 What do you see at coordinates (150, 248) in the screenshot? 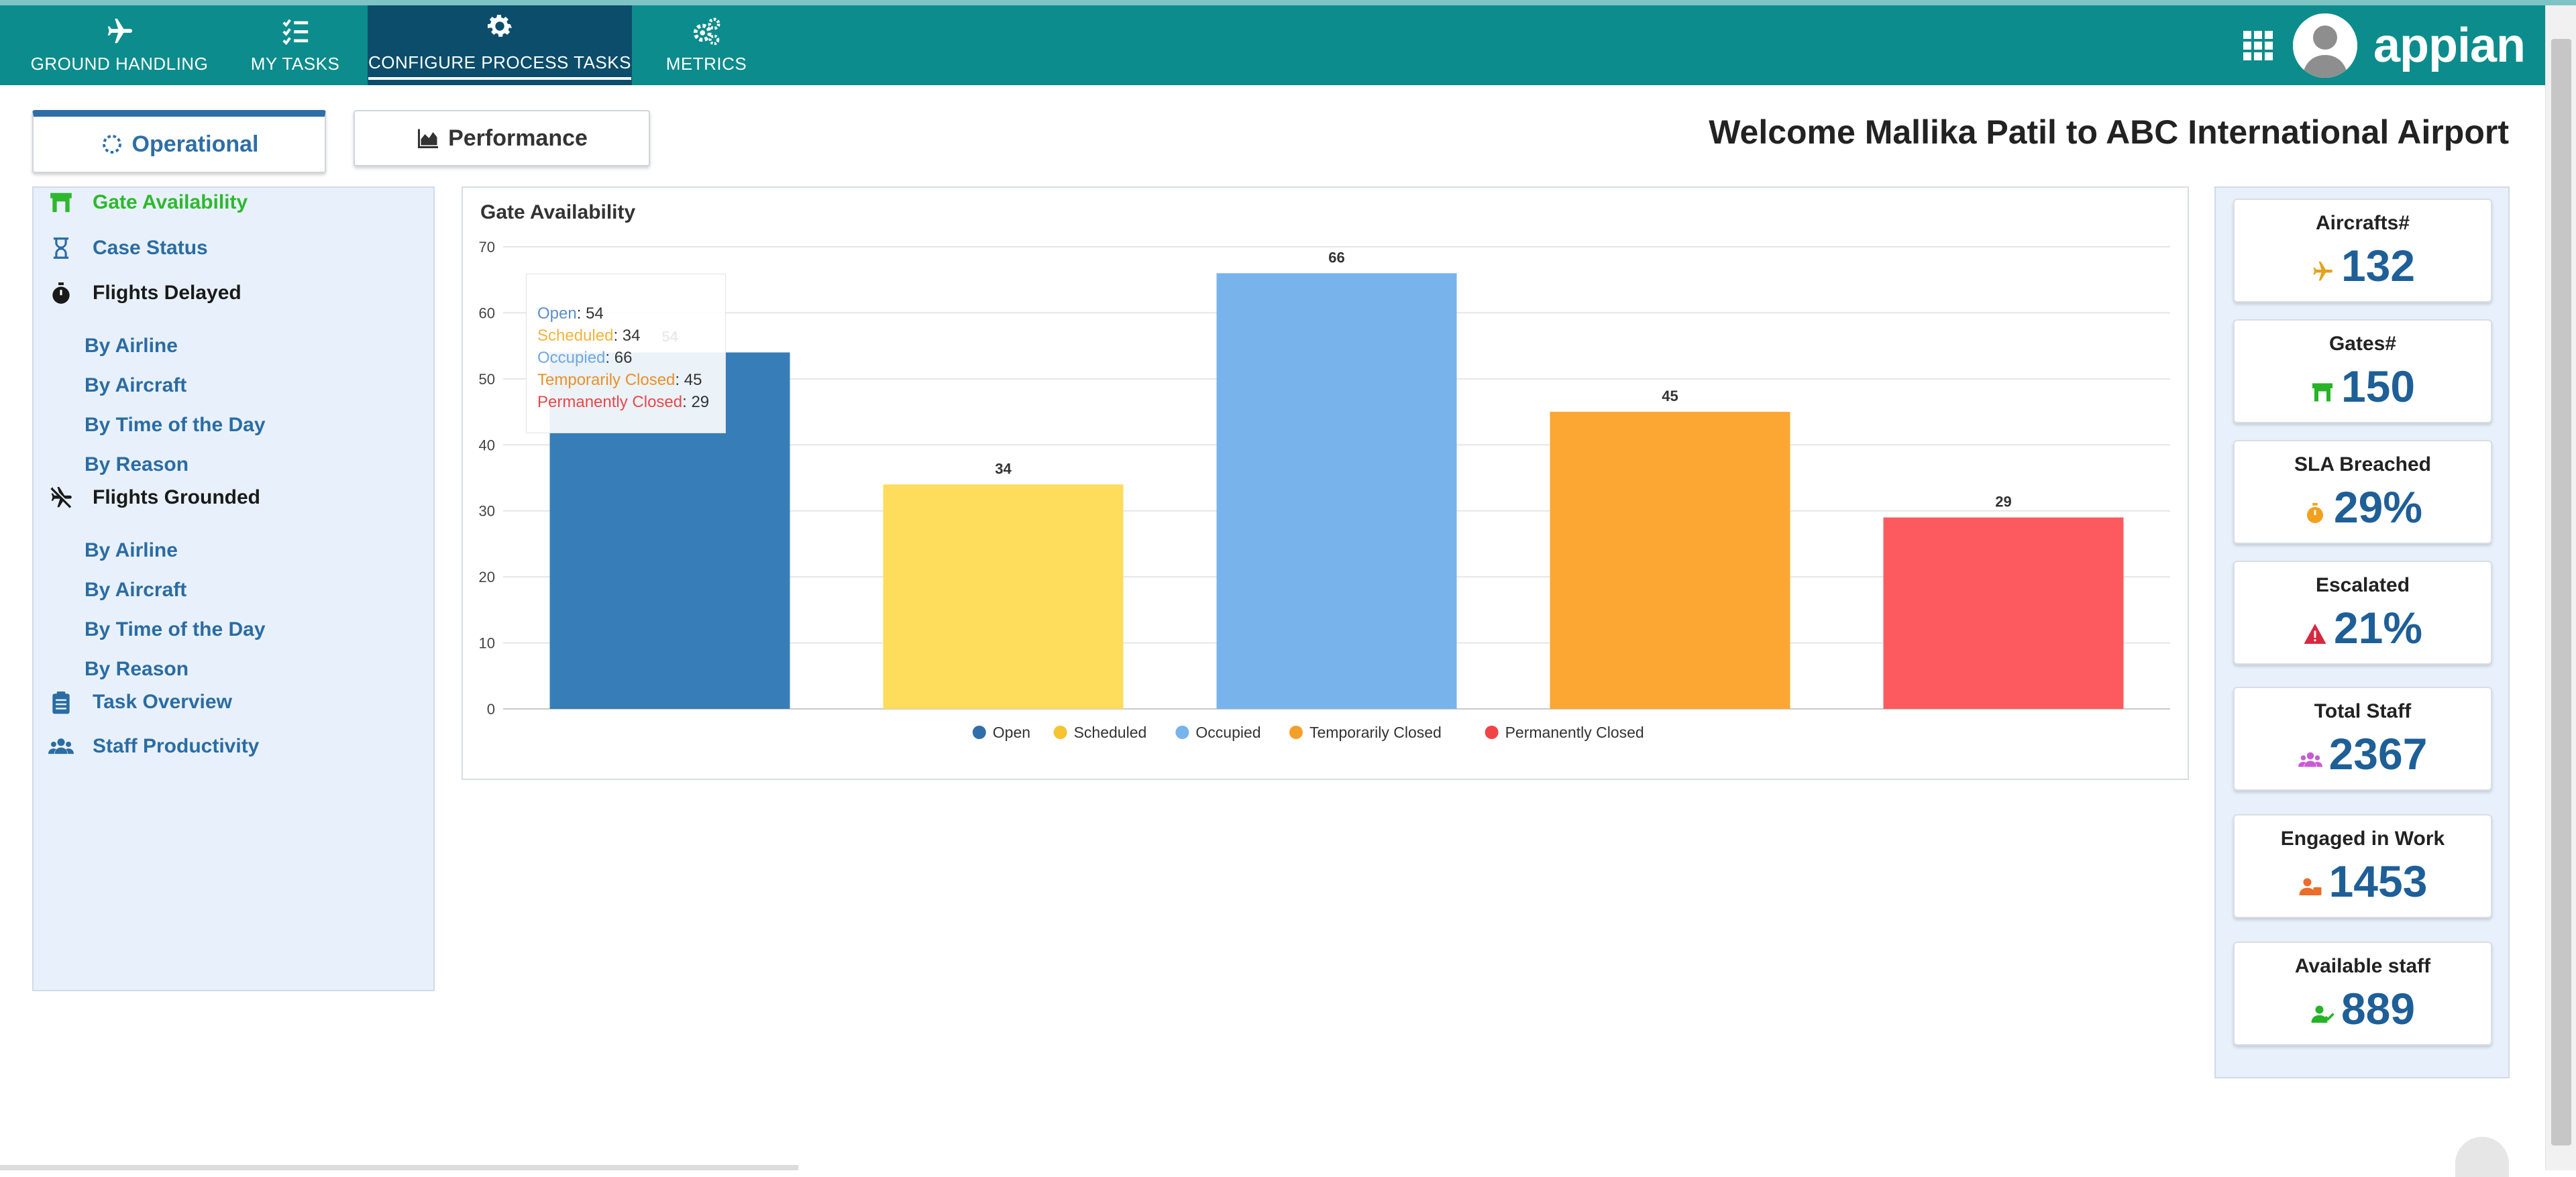
I see `sidebar-item-label: Case Status` at bounding box center [150, 248].